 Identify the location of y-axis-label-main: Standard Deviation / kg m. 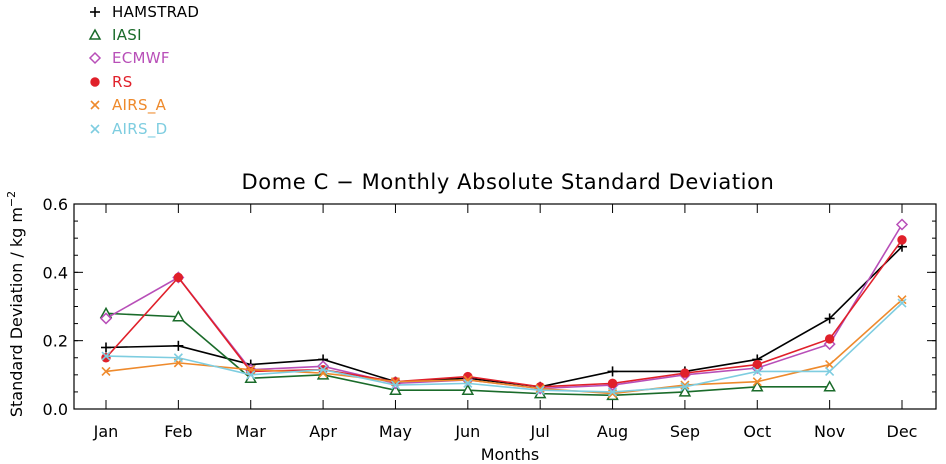
(16, 312).